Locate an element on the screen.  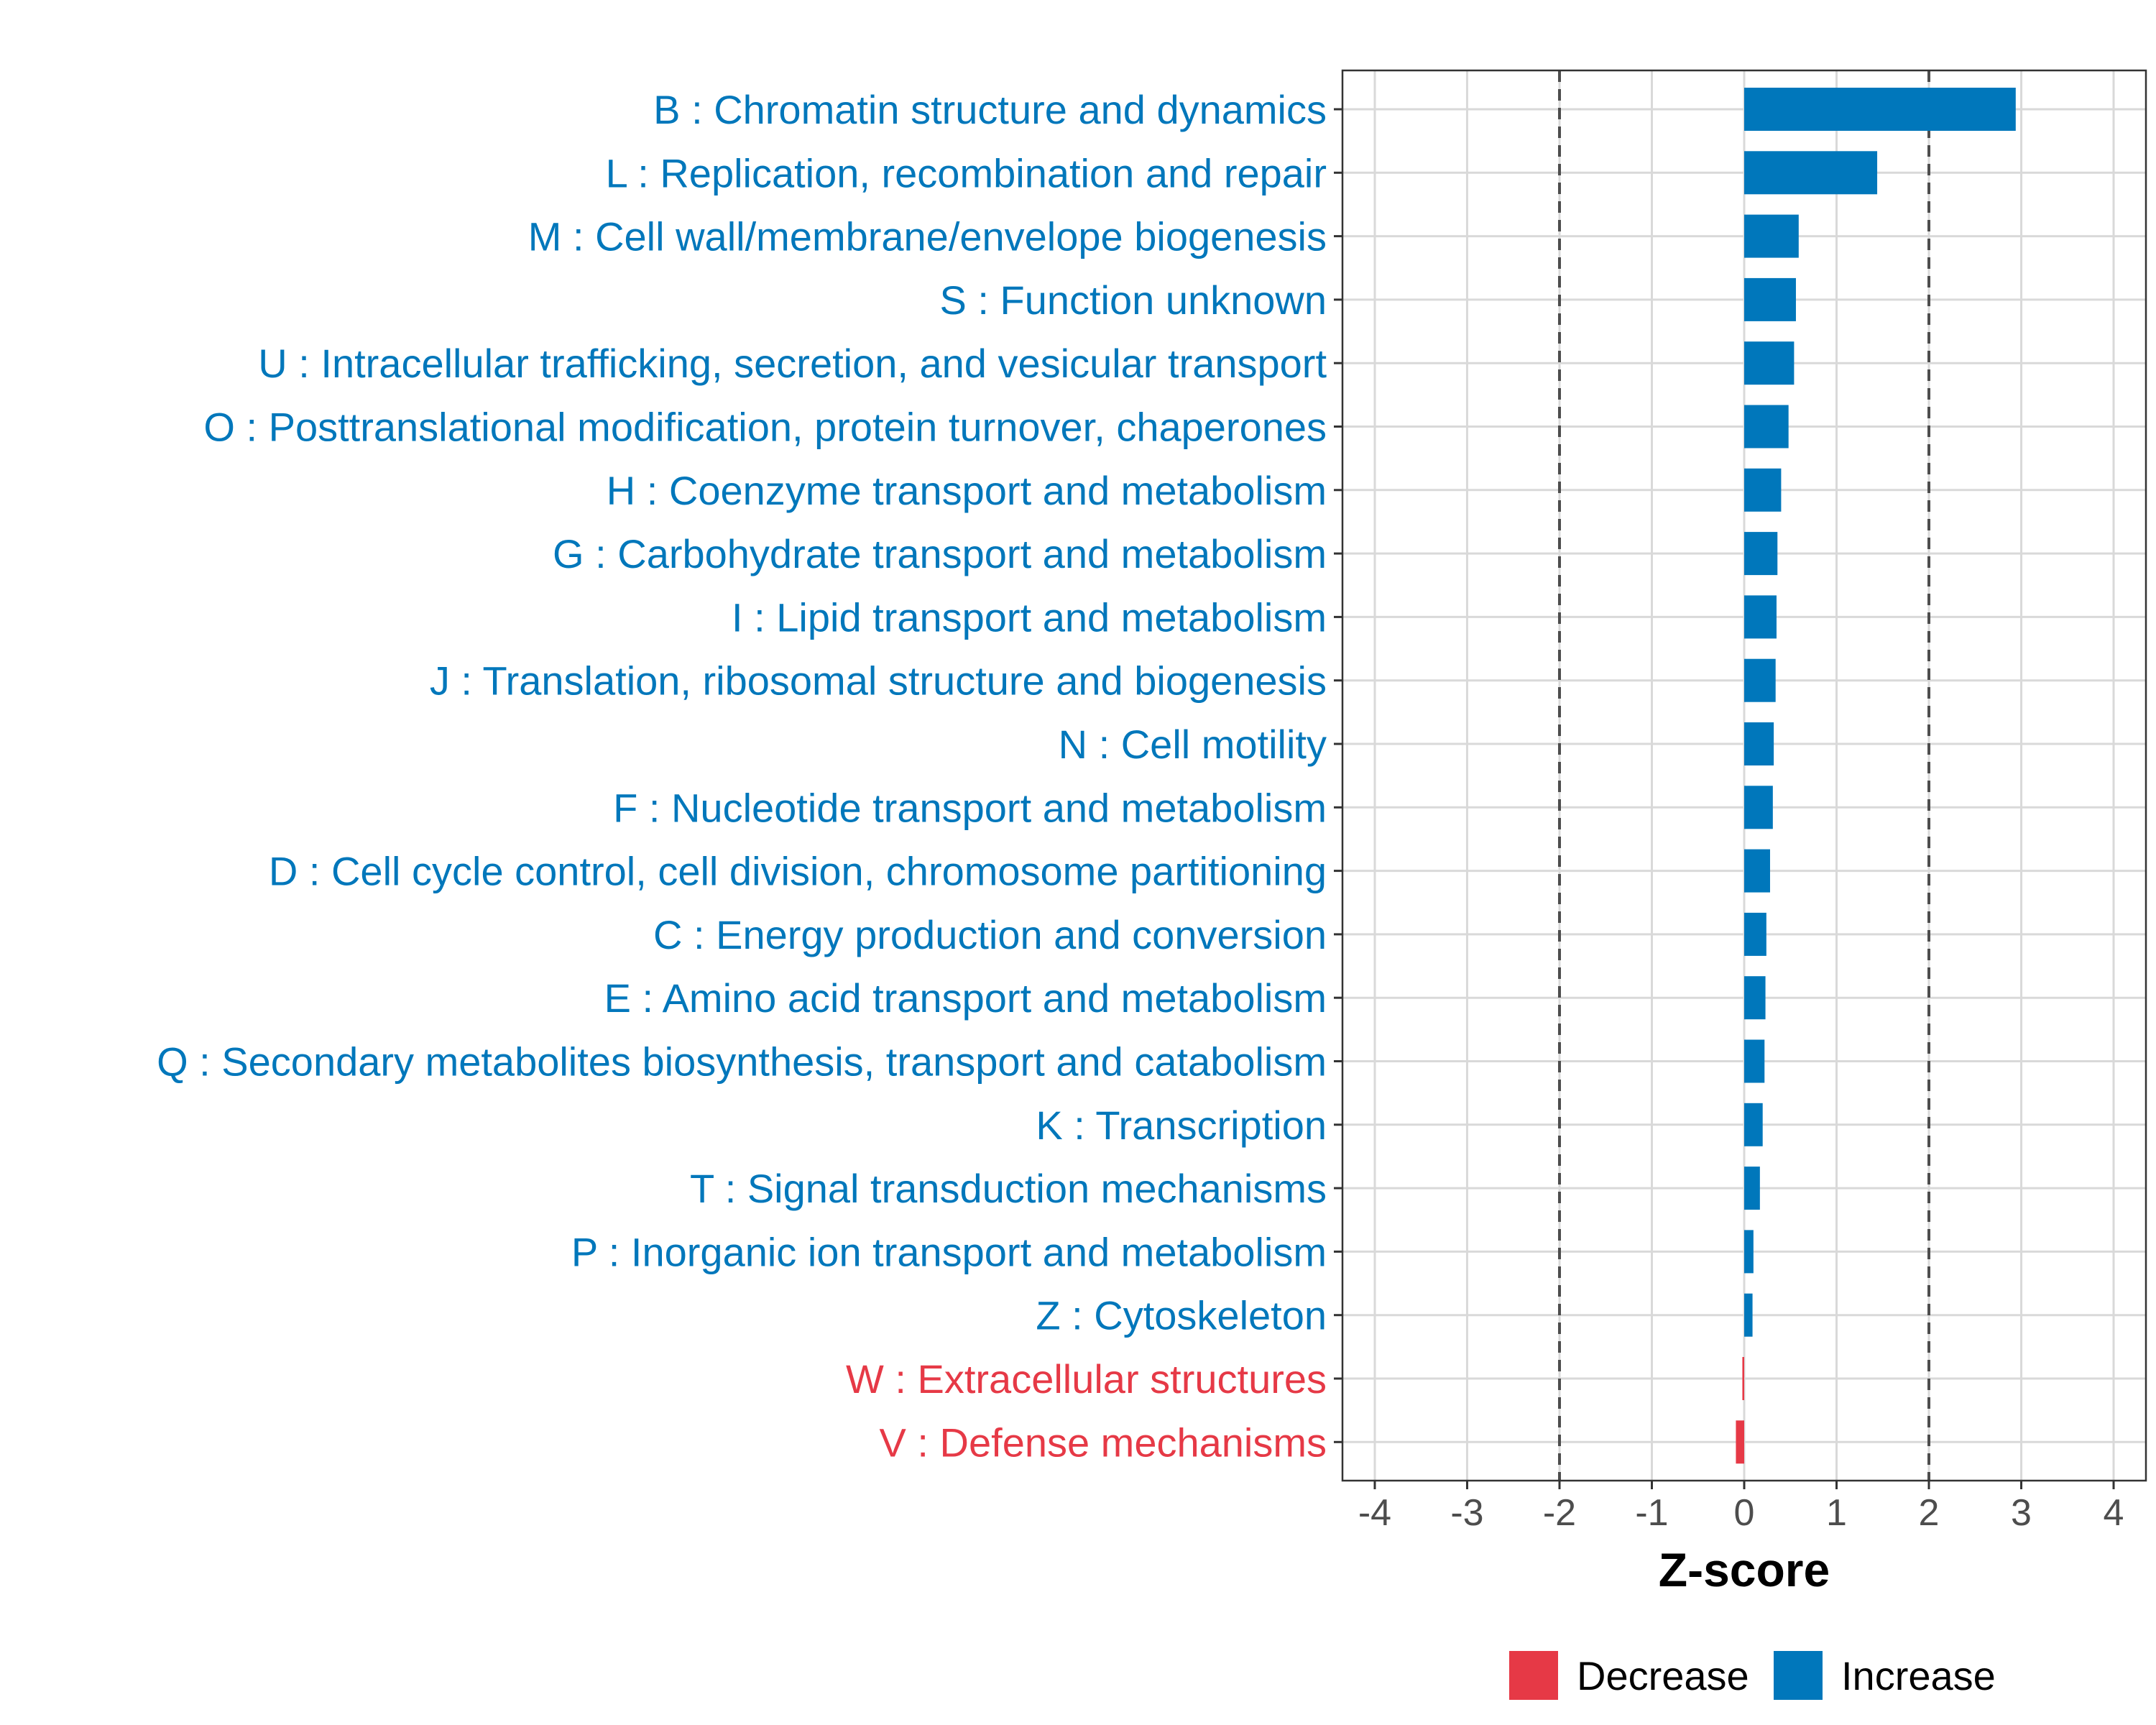
x-axis-title: Z-score is located at coordinates (1745, 1569).